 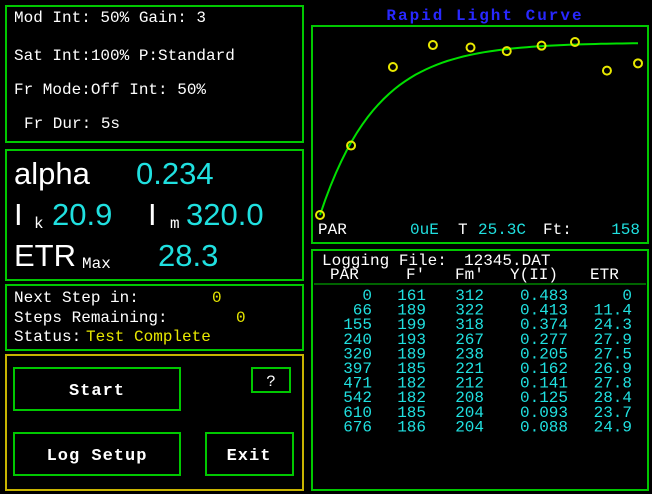 I want to click on log-cell: 23.7, so click(x=613, y=413).